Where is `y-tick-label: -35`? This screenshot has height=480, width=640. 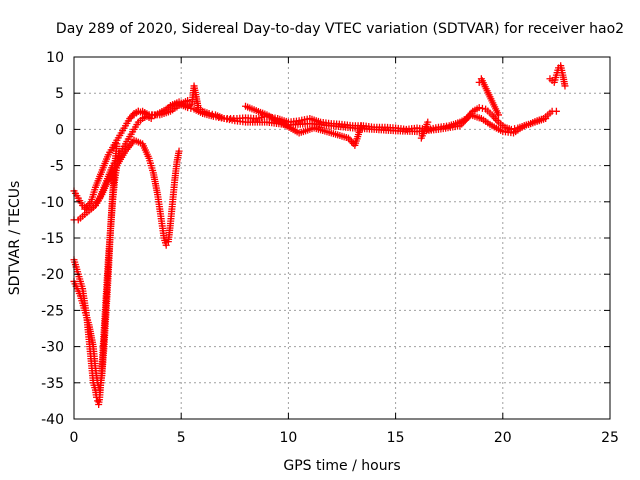 y-tick-label: -35 is located at coordinates (52, 384).